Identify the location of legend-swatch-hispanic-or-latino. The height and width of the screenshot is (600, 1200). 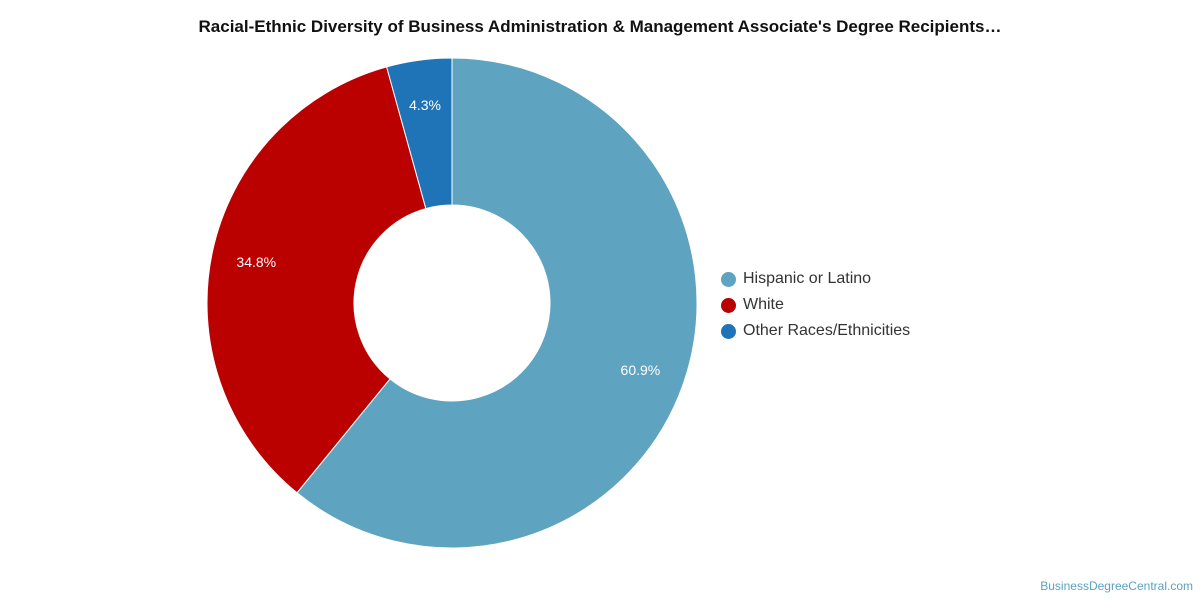
(728, 279).